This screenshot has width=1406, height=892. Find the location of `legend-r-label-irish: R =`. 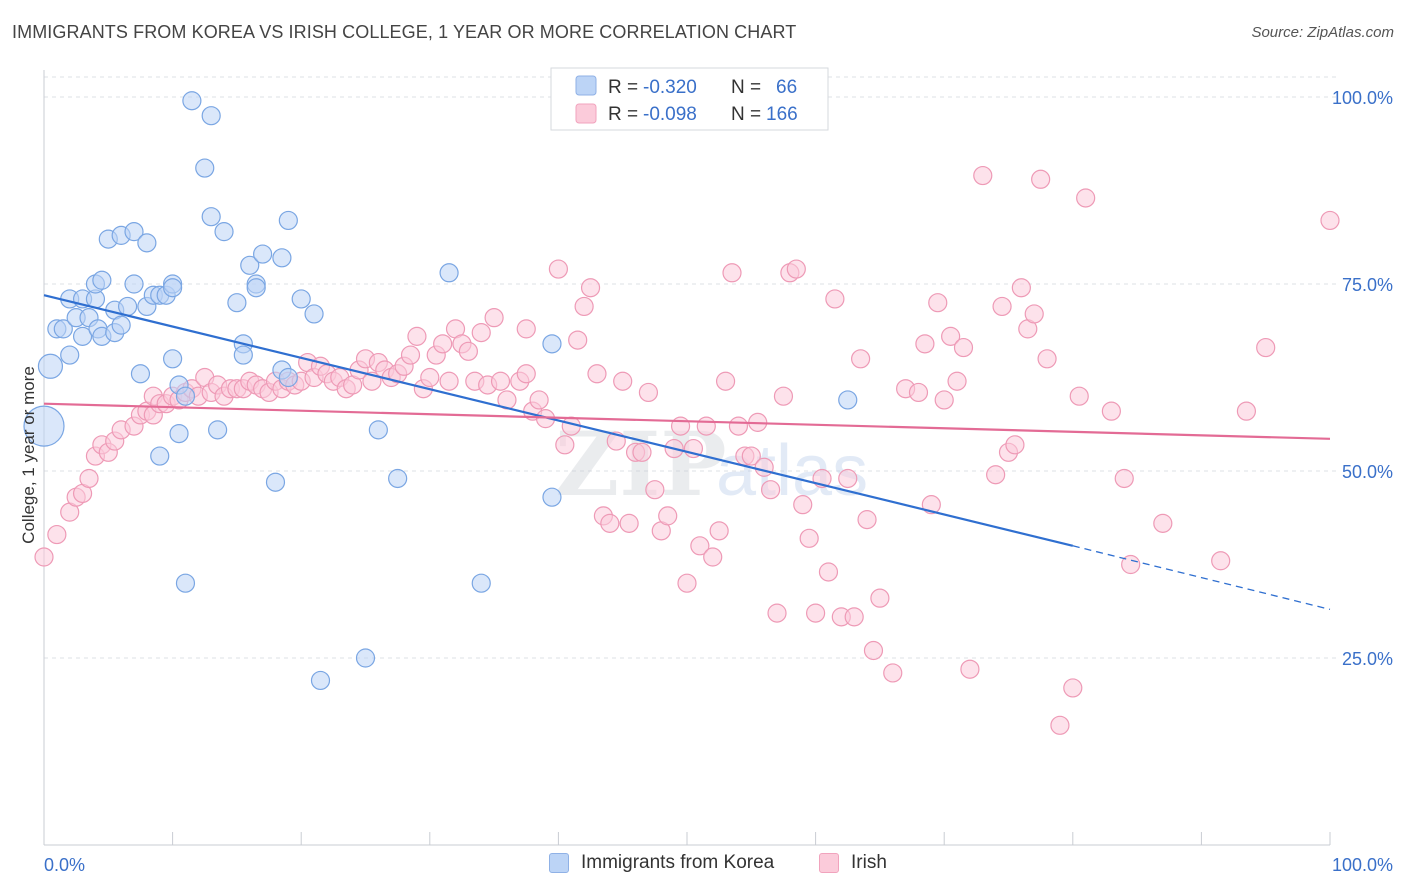

legend-r-label-irish: R = is located at coordinates (623, 114).